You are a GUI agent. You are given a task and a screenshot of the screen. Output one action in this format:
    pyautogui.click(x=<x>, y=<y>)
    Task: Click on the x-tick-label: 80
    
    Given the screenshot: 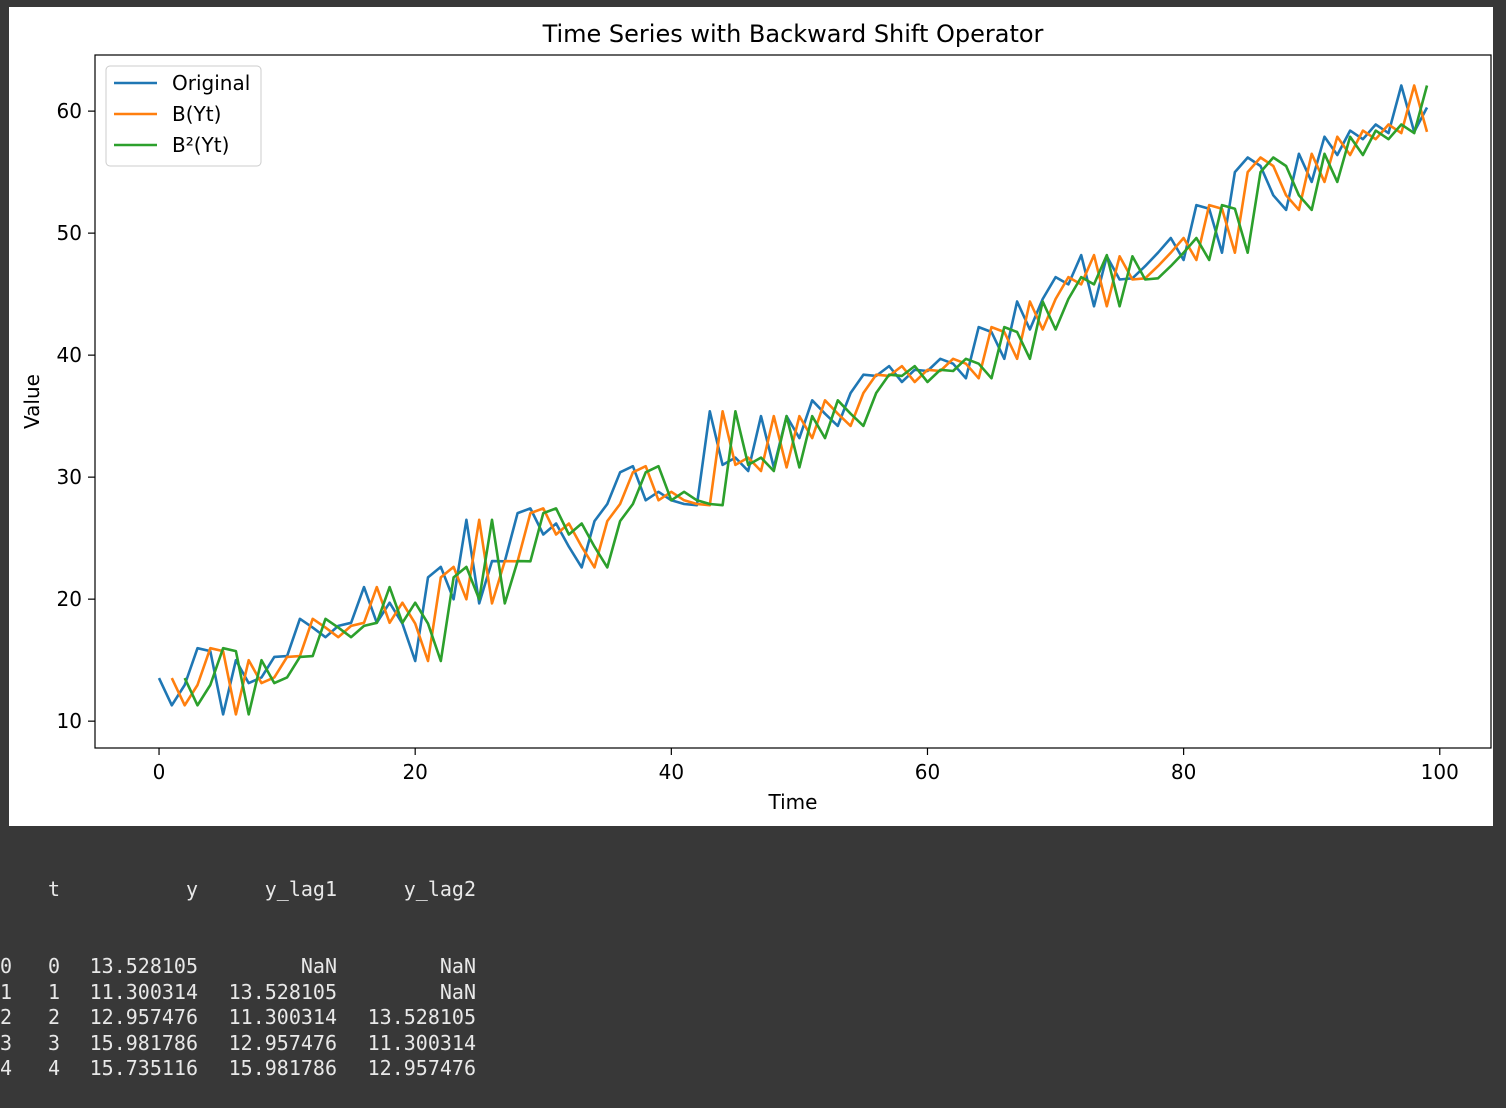 What is the action you would take?
    pyautogui.click(x=1183, y=772)
    